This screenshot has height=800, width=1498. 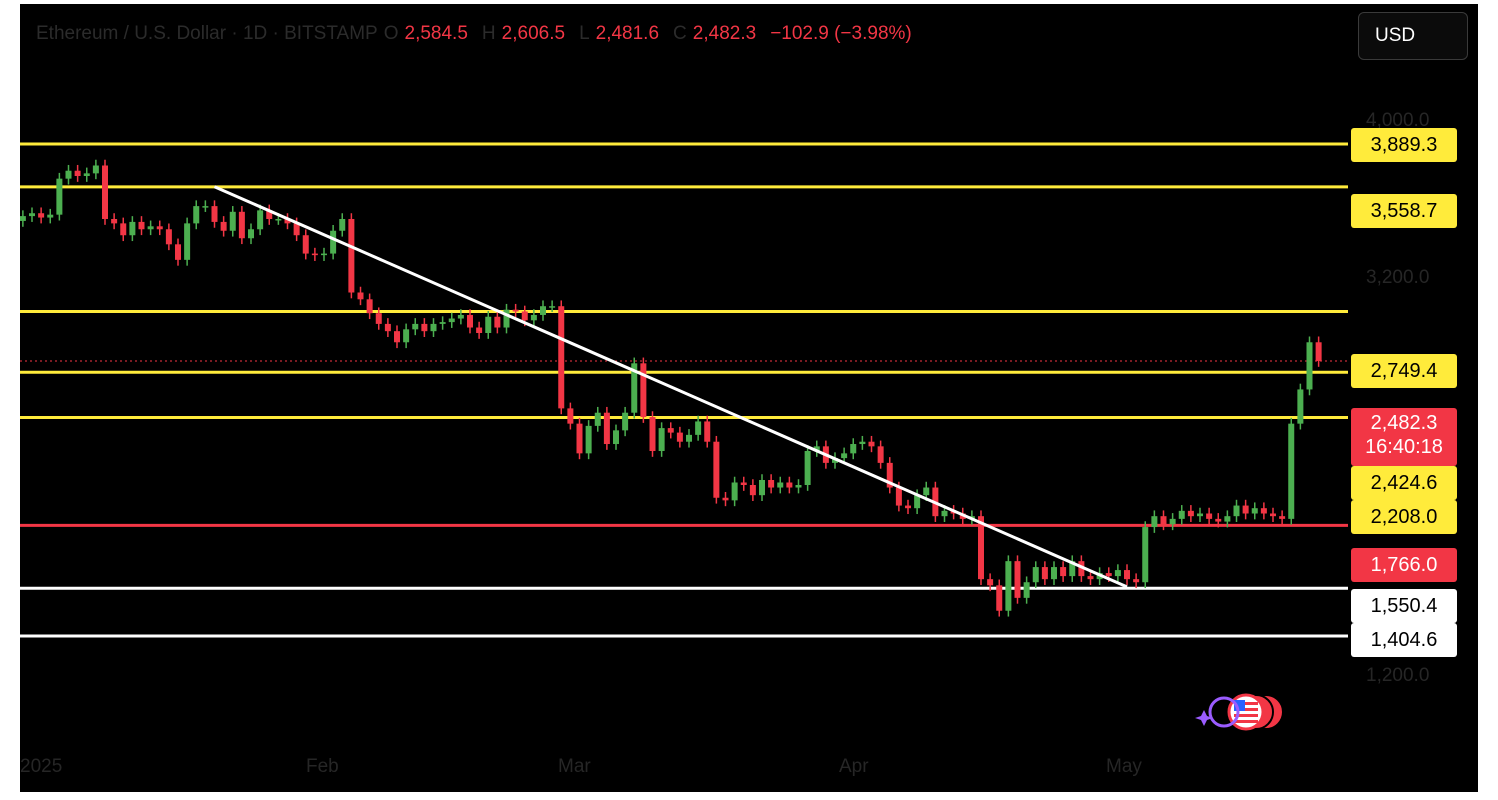 What do you see at coordinates (488, 33) in the screenshot?
I see `high-label: H` at bounding box center [488, 33].